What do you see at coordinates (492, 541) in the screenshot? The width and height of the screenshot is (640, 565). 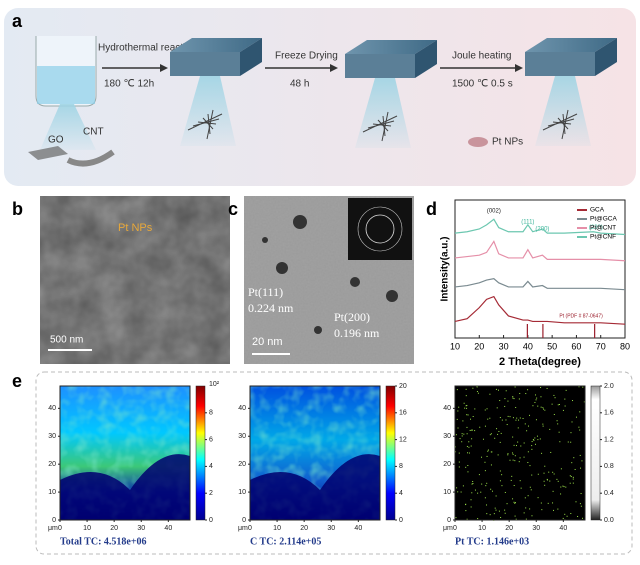 I see `map-caption: Pt TC: 1.146e+03` at bounding box center [492, 541].